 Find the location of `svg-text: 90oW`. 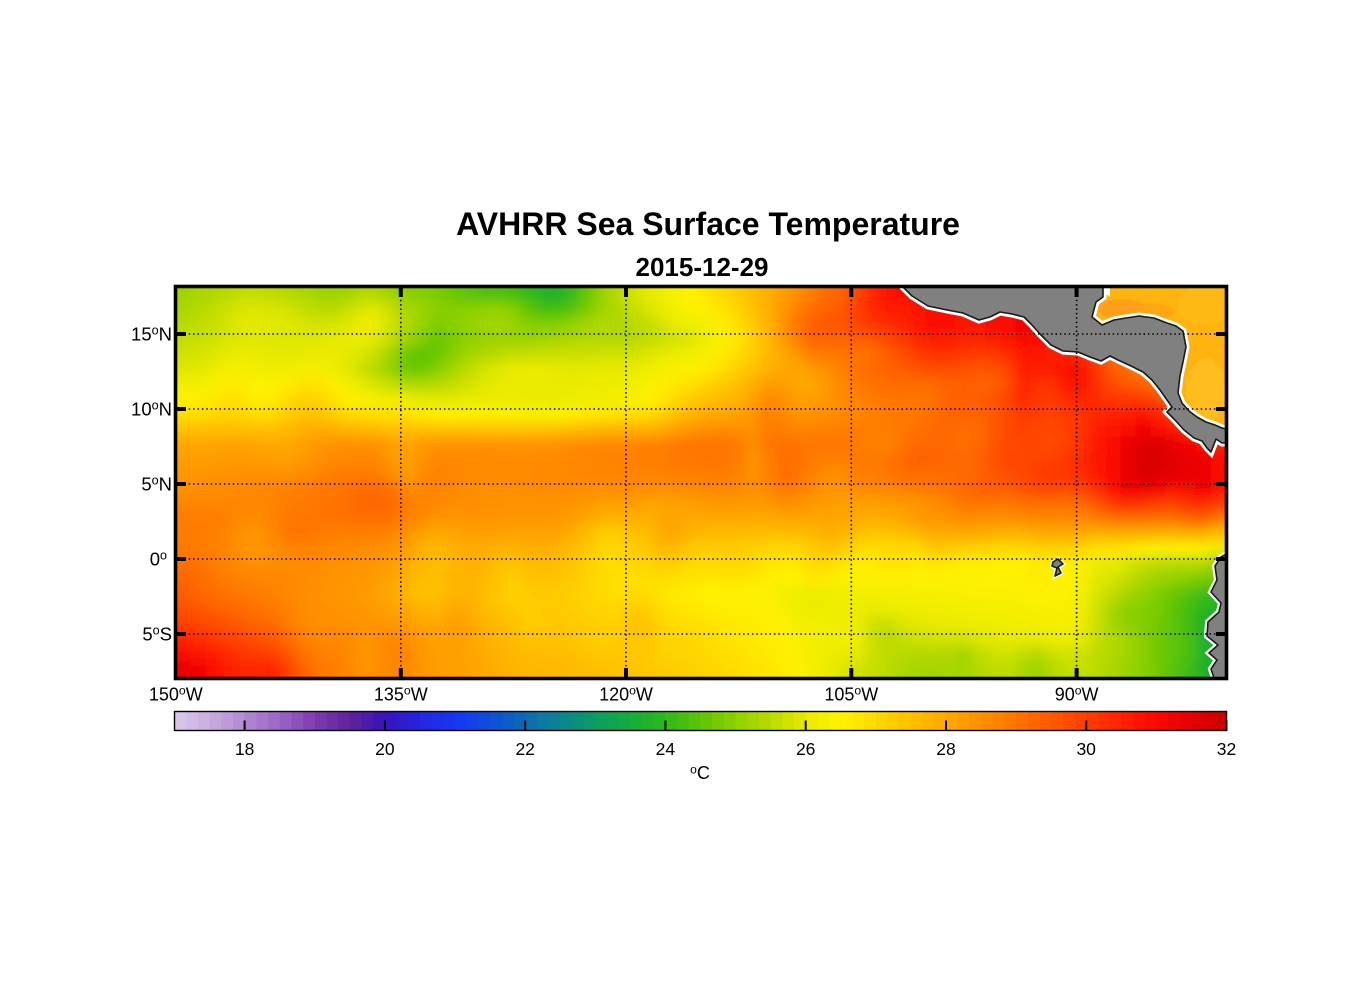

svg-text: 90oW is located at coordinates (1077, 694).